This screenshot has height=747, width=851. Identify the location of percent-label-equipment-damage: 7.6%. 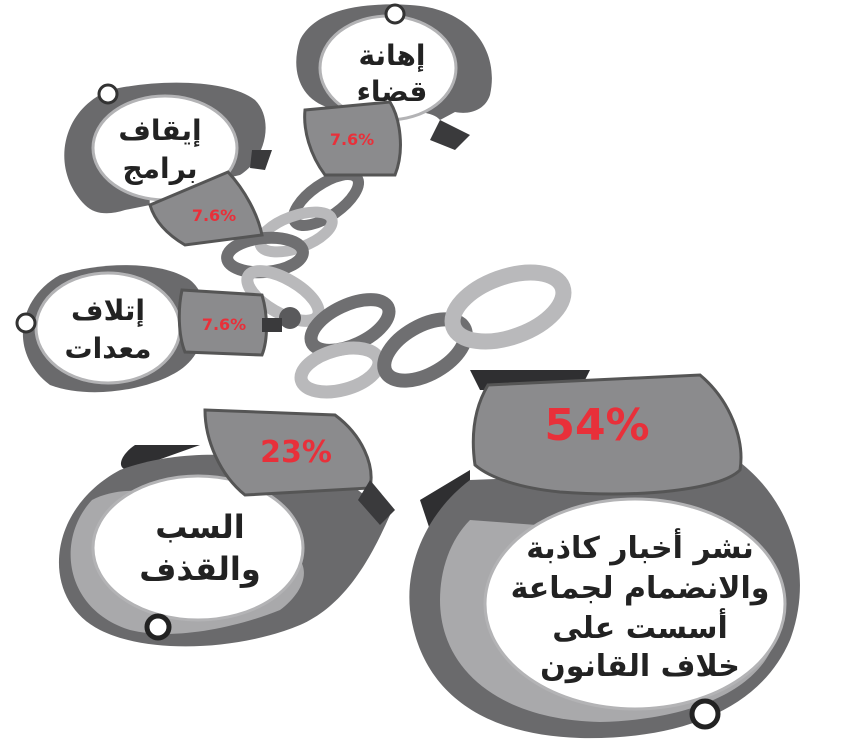
(224, 324).